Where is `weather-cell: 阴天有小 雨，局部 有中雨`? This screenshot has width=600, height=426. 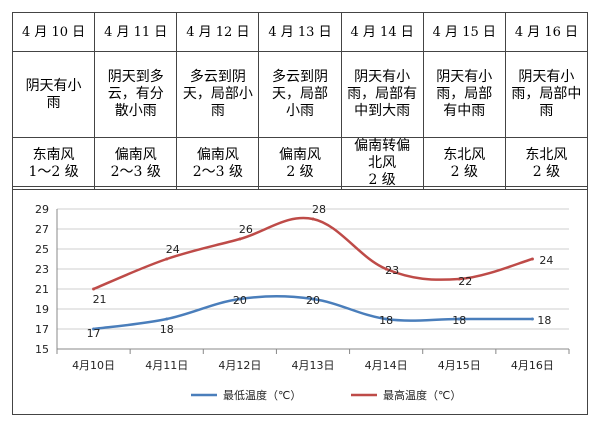
weather-cell: 阴天有小 雨，局部 有中雨 is located at coordinates (464, 94).